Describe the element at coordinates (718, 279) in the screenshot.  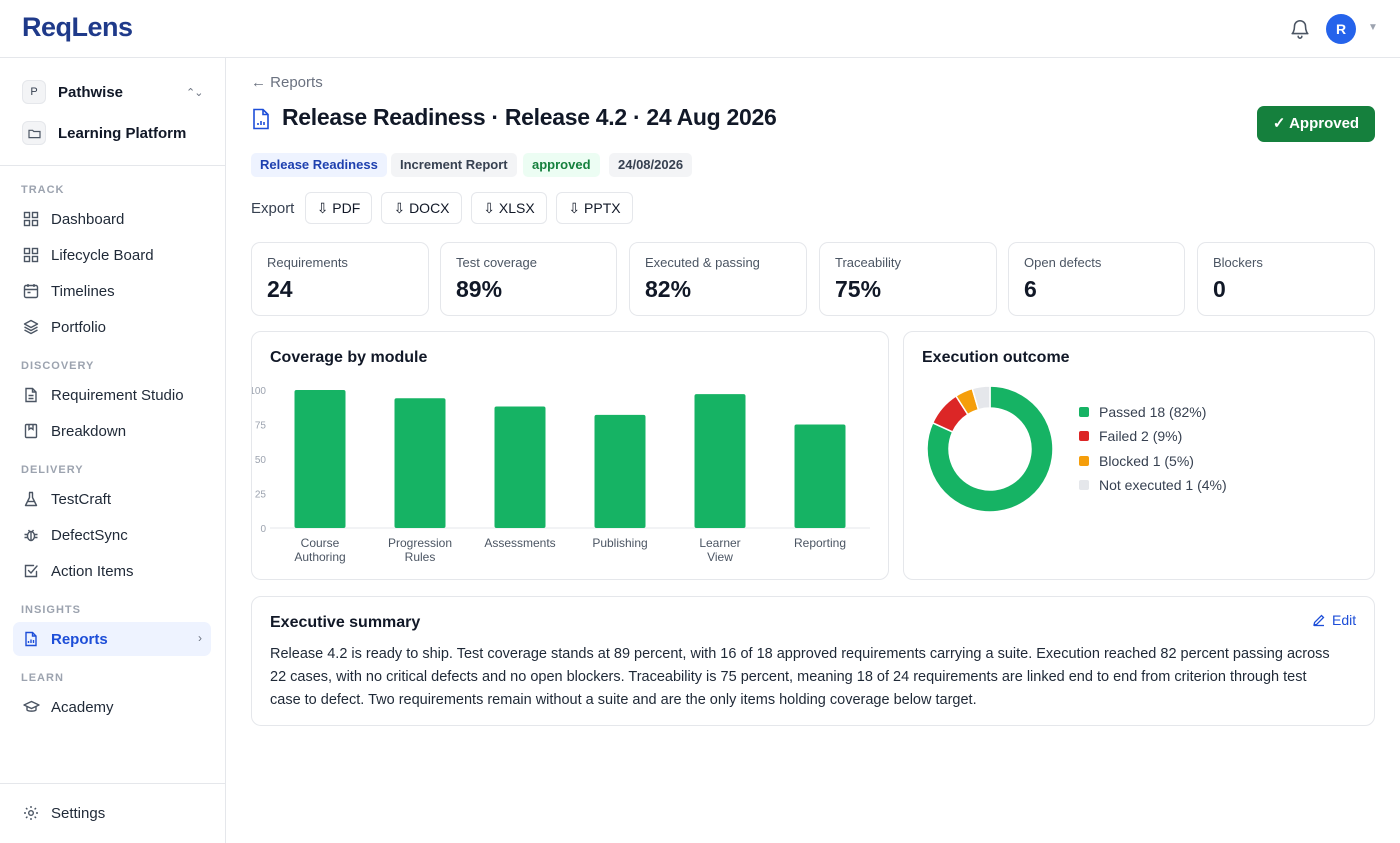
I see `stat-card-executed-passing: Executed & passing 82%` at that location.